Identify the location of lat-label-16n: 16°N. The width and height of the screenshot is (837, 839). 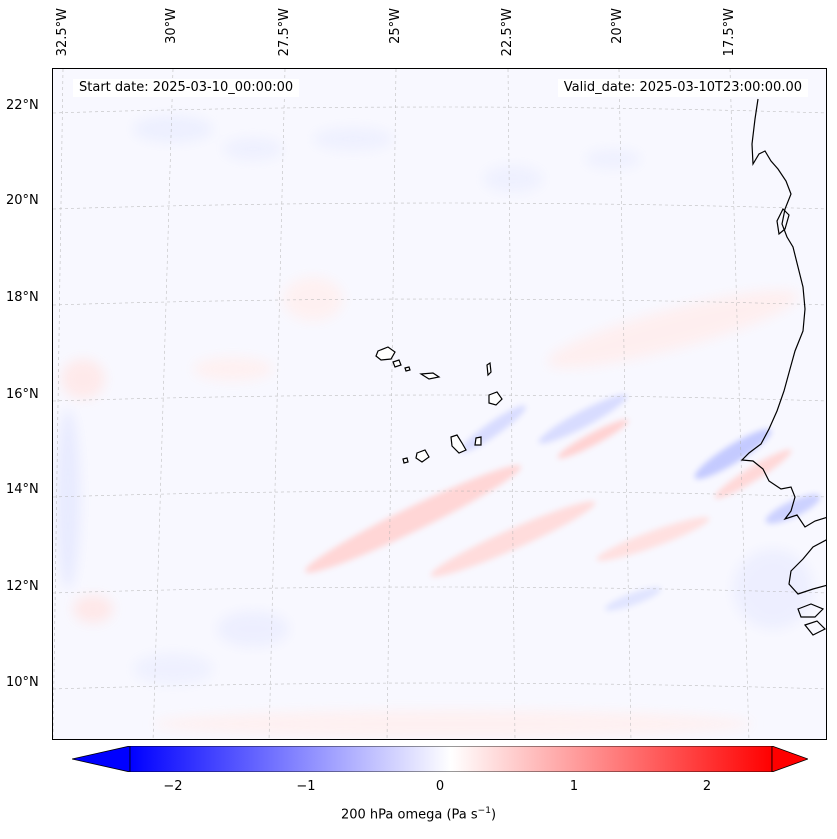
(22, 394).